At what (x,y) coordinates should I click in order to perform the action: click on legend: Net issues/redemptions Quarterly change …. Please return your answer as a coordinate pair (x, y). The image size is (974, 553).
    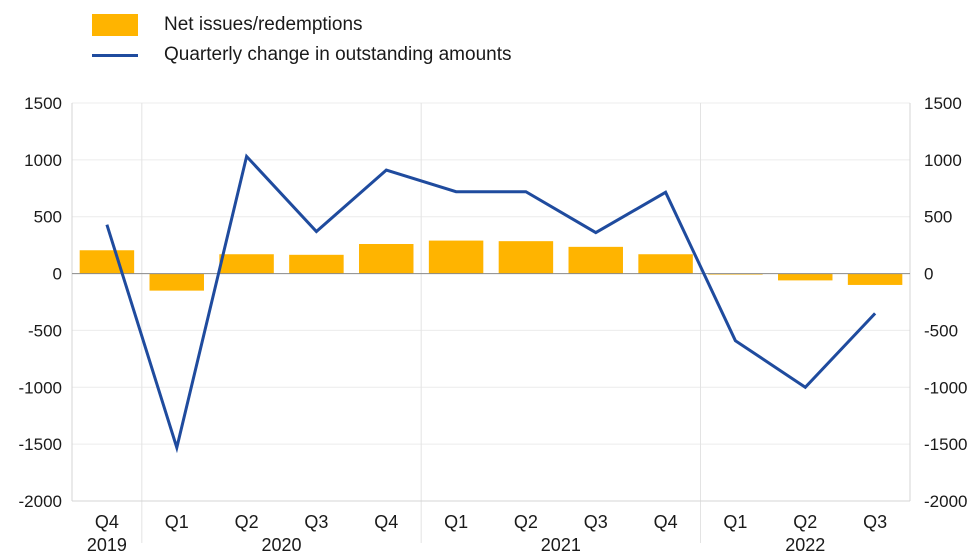
    Looking at the image, I should click on (302, 40).